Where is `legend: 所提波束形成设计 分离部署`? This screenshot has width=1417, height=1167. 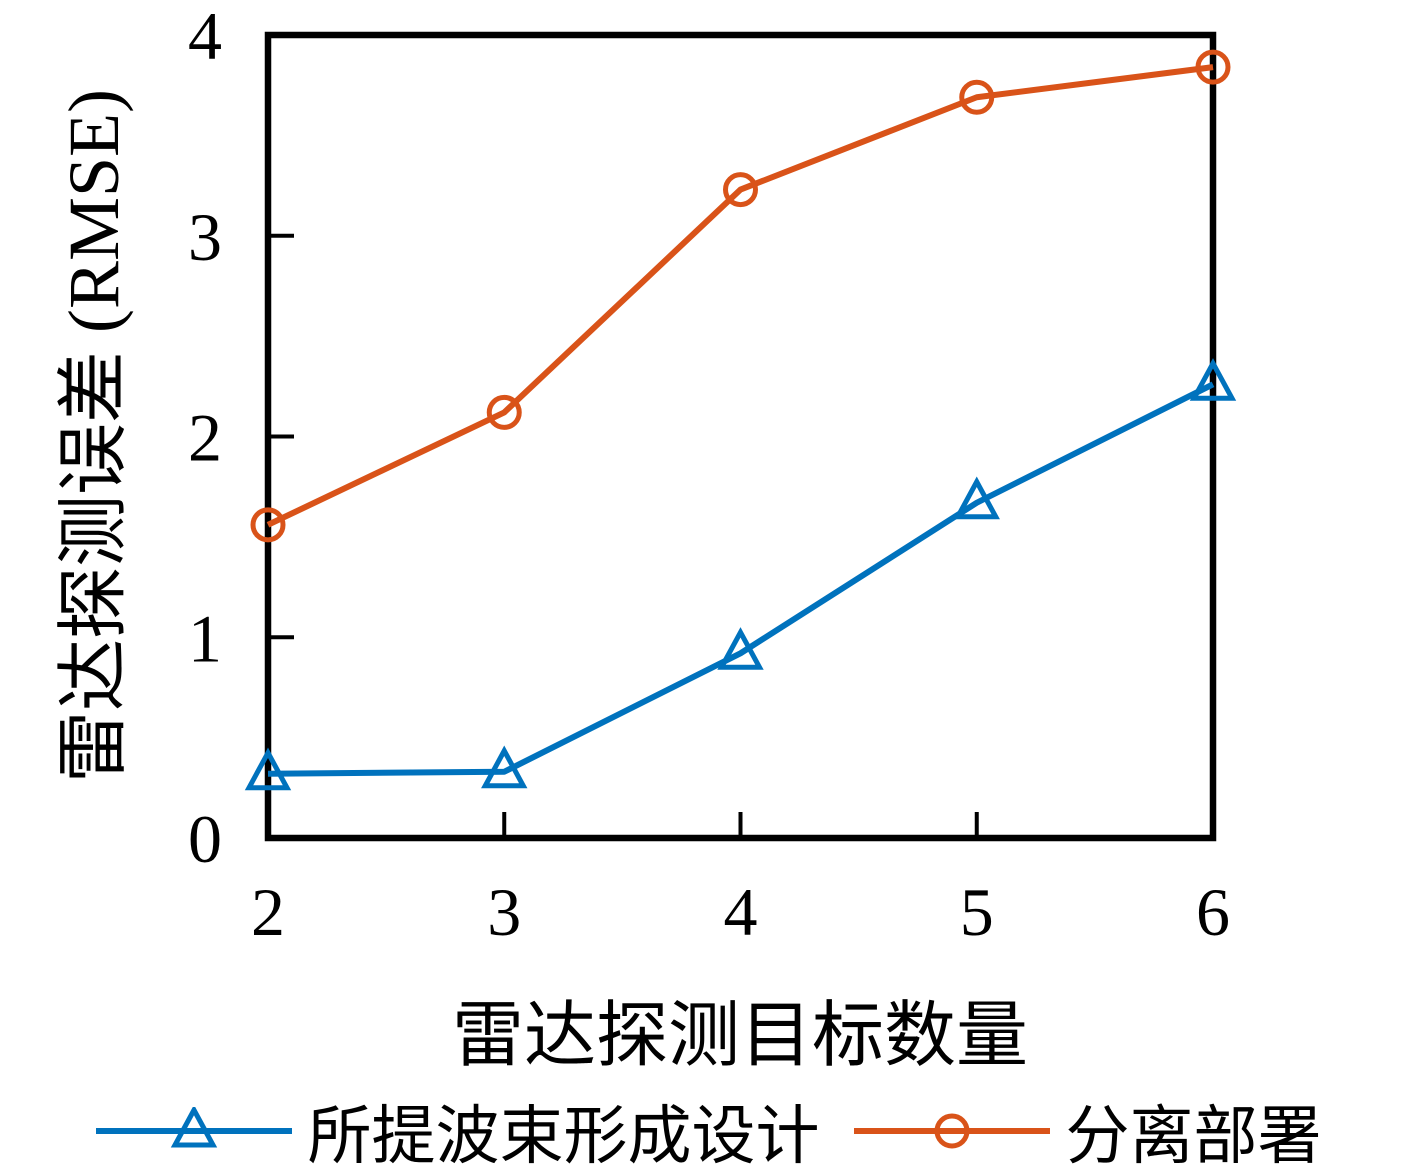
legend: 所提波束形成设计 分离部署 is located at coordinates (708, 1126).